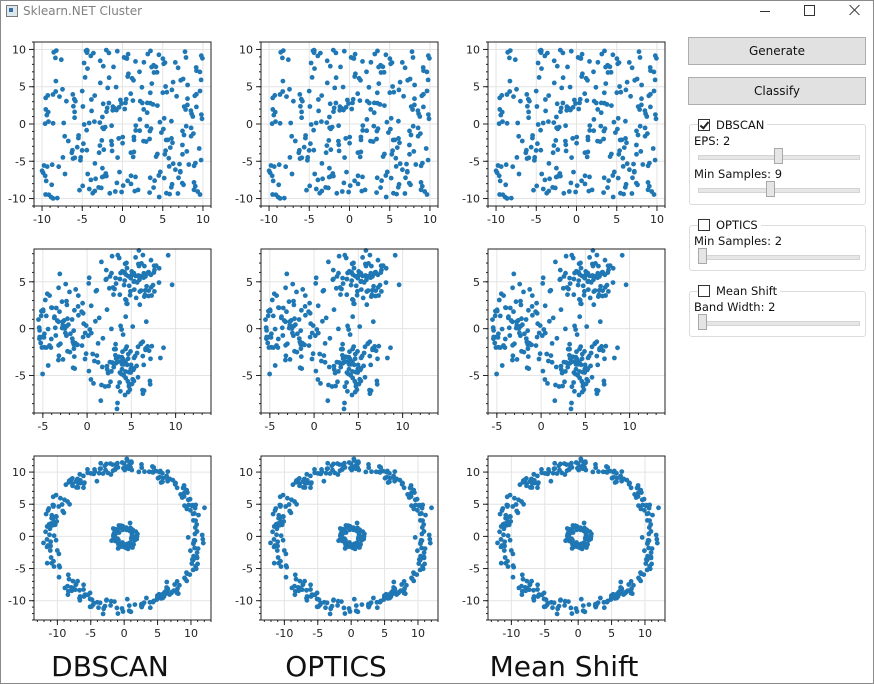 Image resolution: width=874 pixels, height=684 pixels. I want to click on close-icon, so click(854, 11).